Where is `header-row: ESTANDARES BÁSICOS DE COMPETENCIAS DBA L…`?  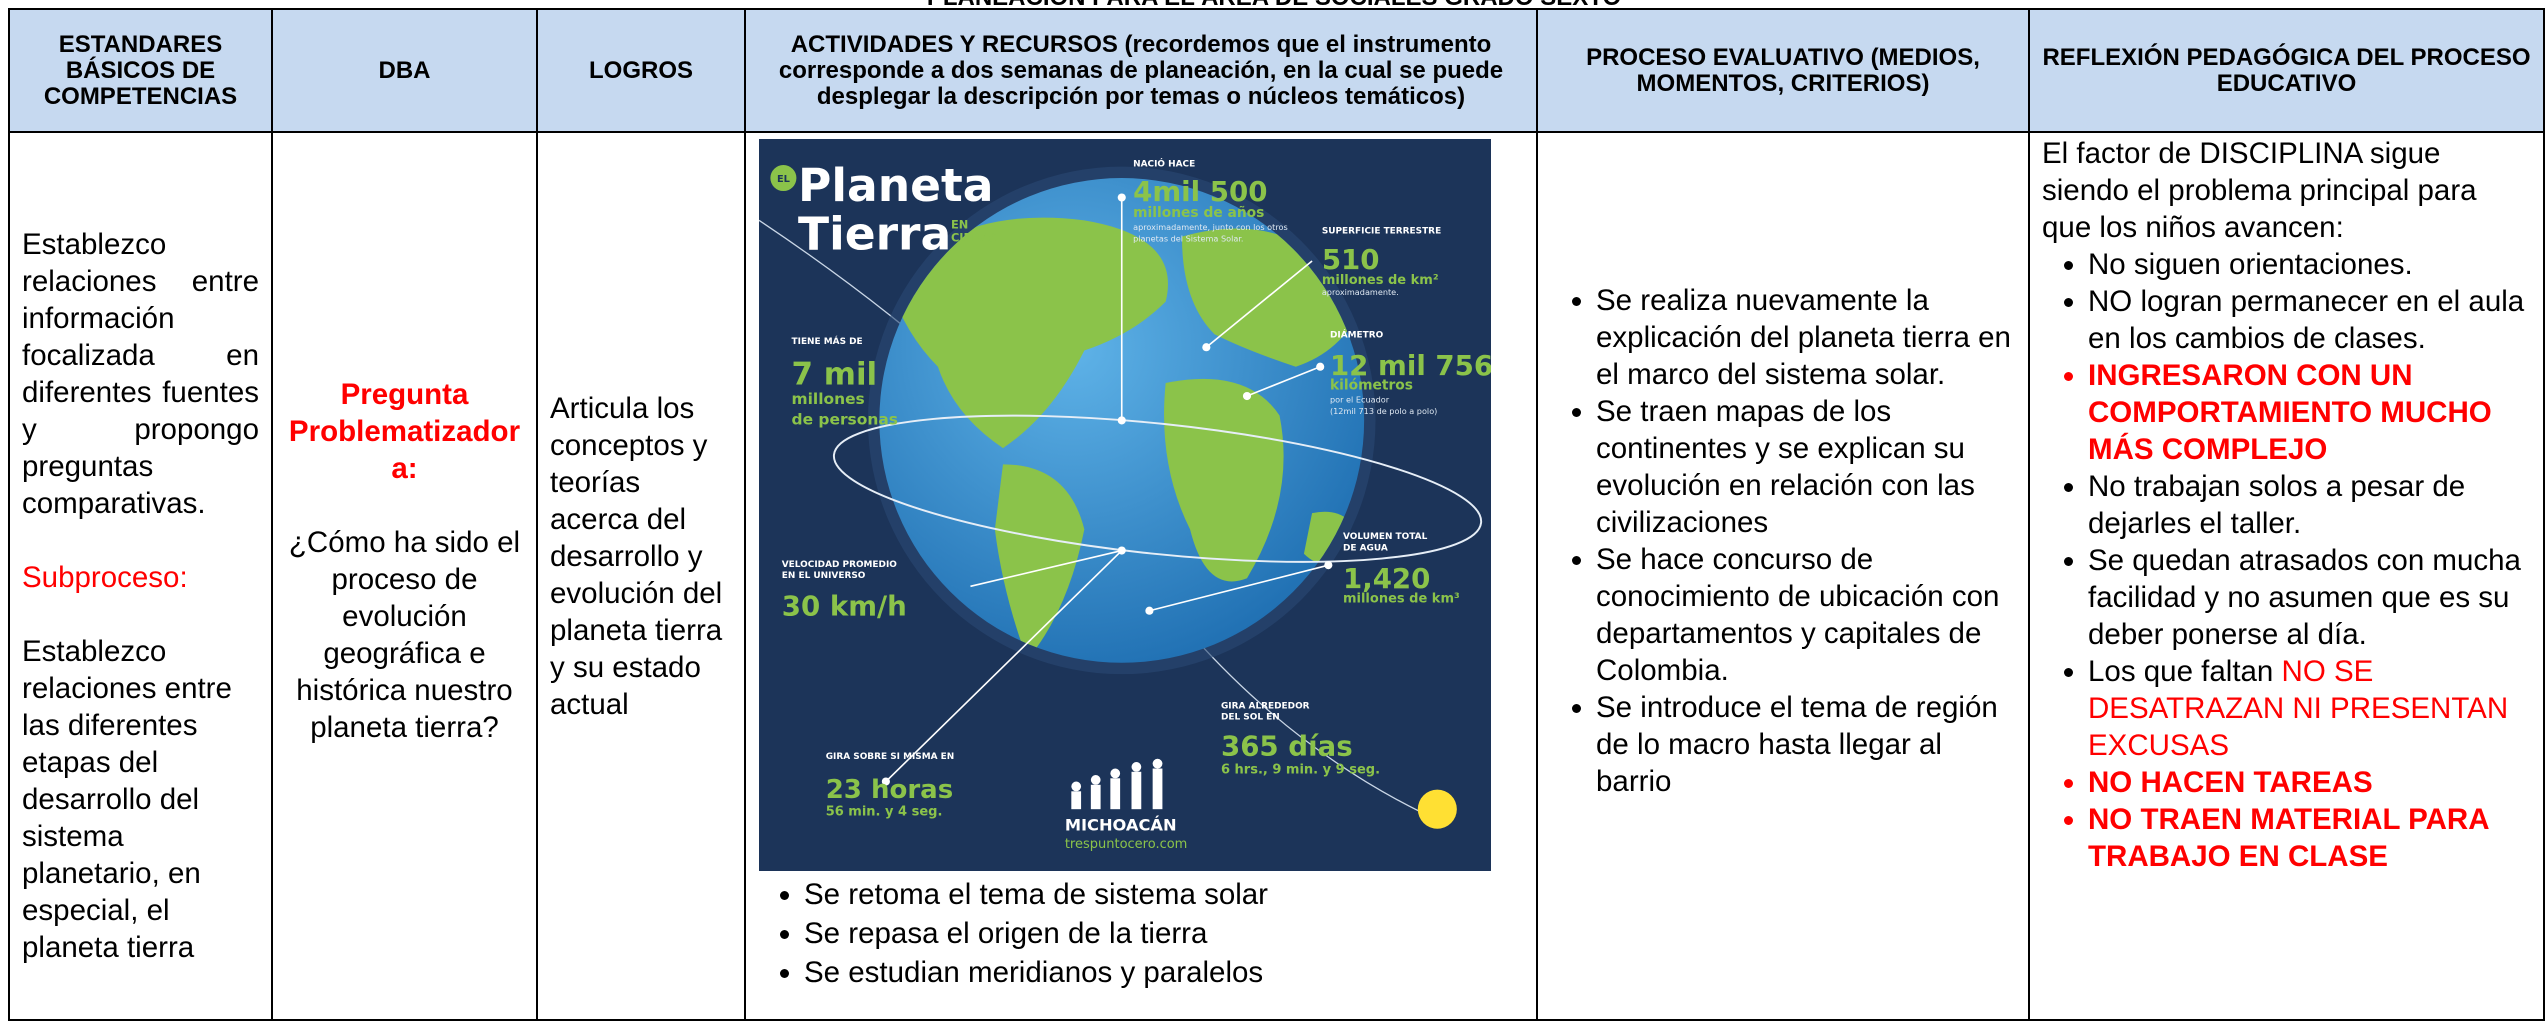
header-row: ESTANDARES BÁSICOS DE COMPETENCIAS DBA L… is located at coordinates (1276, 70).